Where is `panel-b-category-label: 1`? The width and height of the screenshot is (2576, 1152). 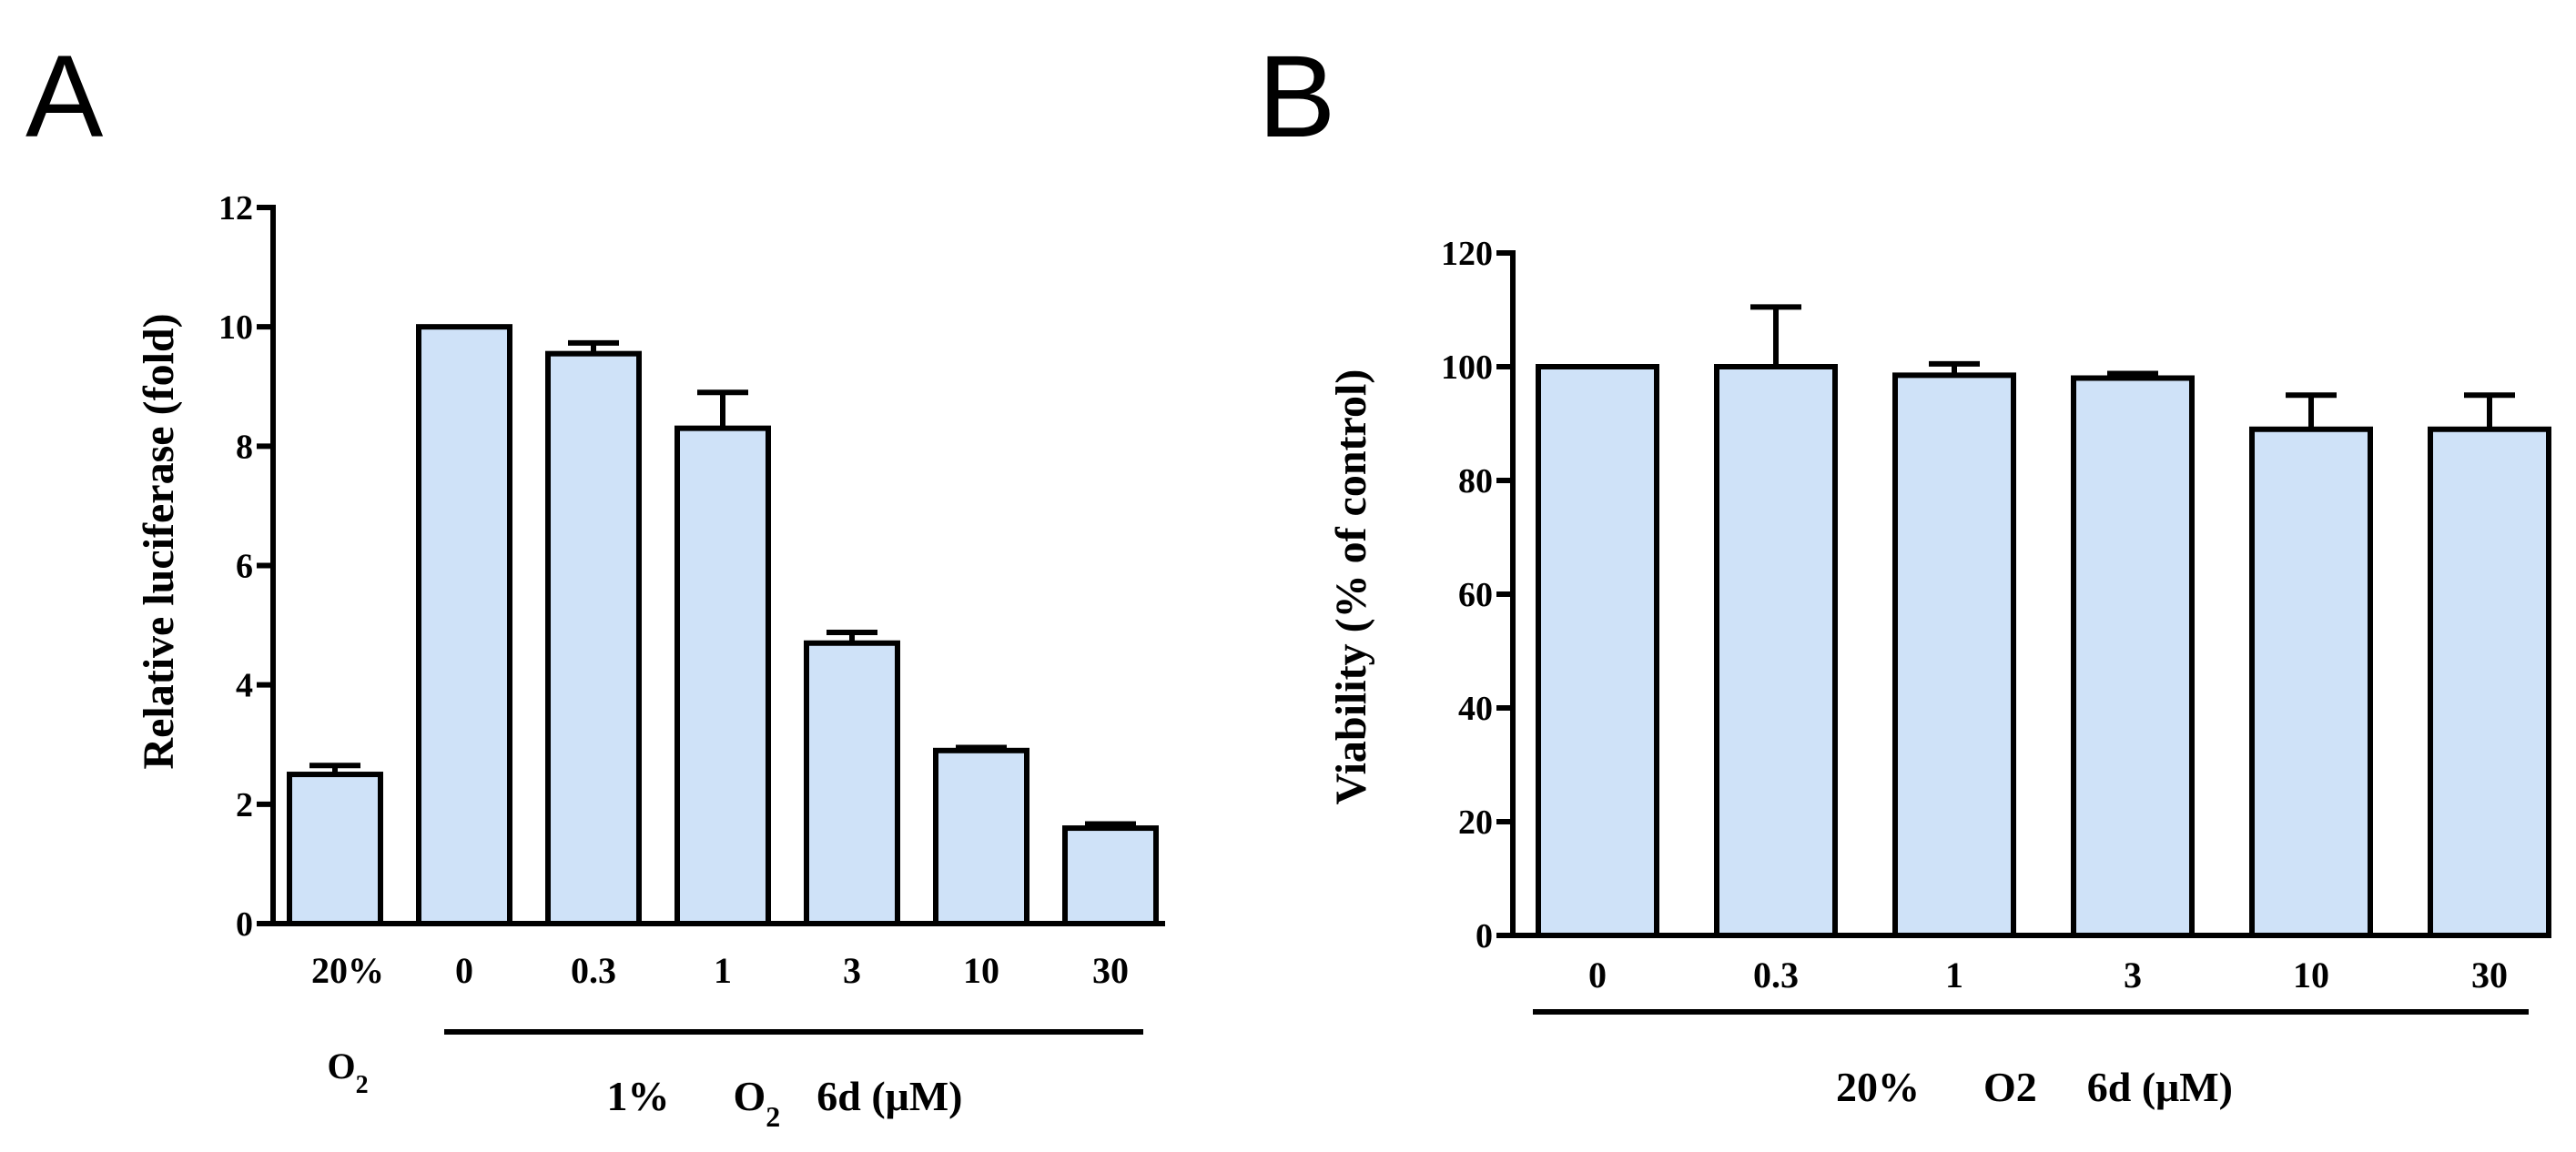 panel-b-category-label: 1 is located at coordinates (1954, 975).